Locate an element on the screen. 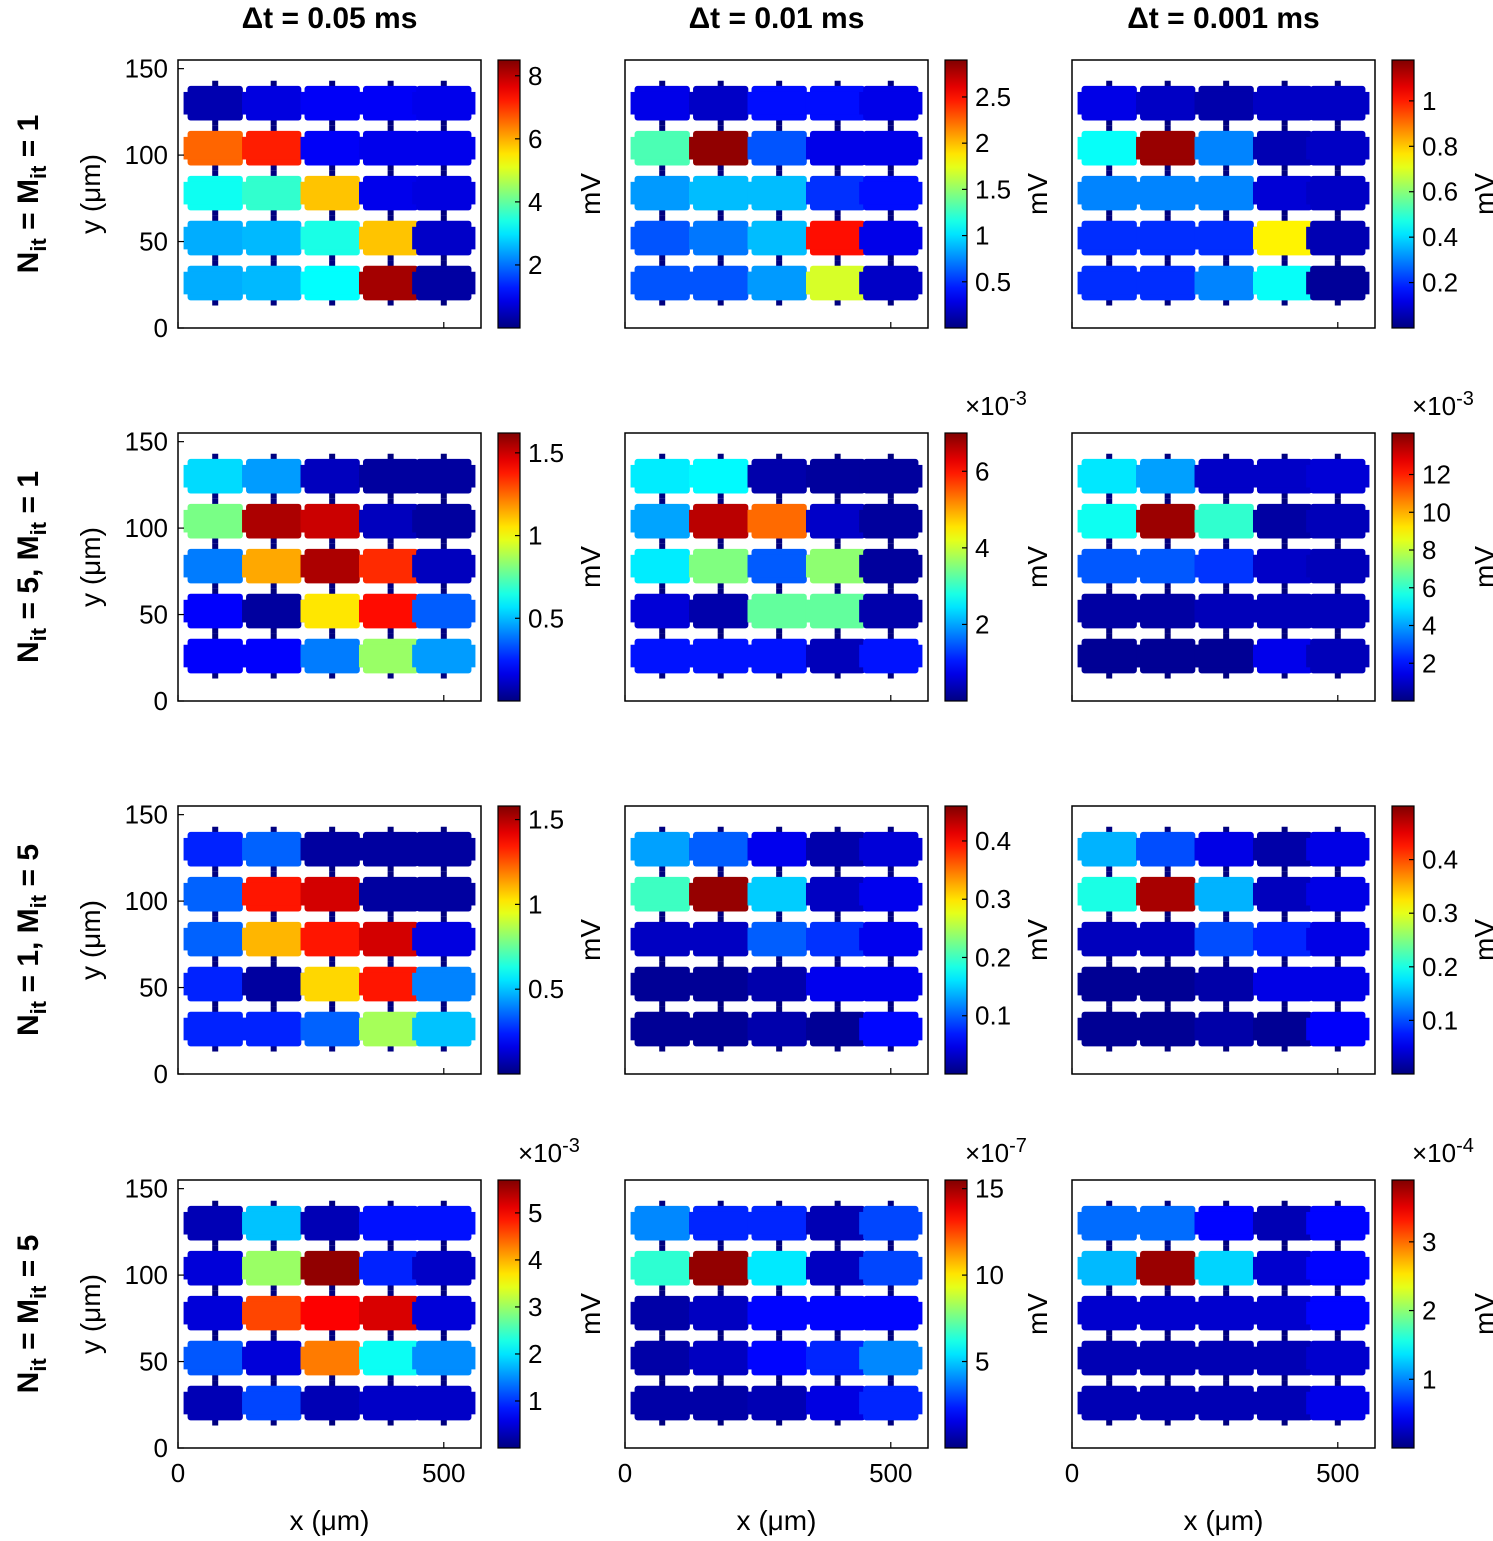 The height and width of the screenshot is (1541, 1493). x-tick-label: 0 is located at coordinates (625, 1473).